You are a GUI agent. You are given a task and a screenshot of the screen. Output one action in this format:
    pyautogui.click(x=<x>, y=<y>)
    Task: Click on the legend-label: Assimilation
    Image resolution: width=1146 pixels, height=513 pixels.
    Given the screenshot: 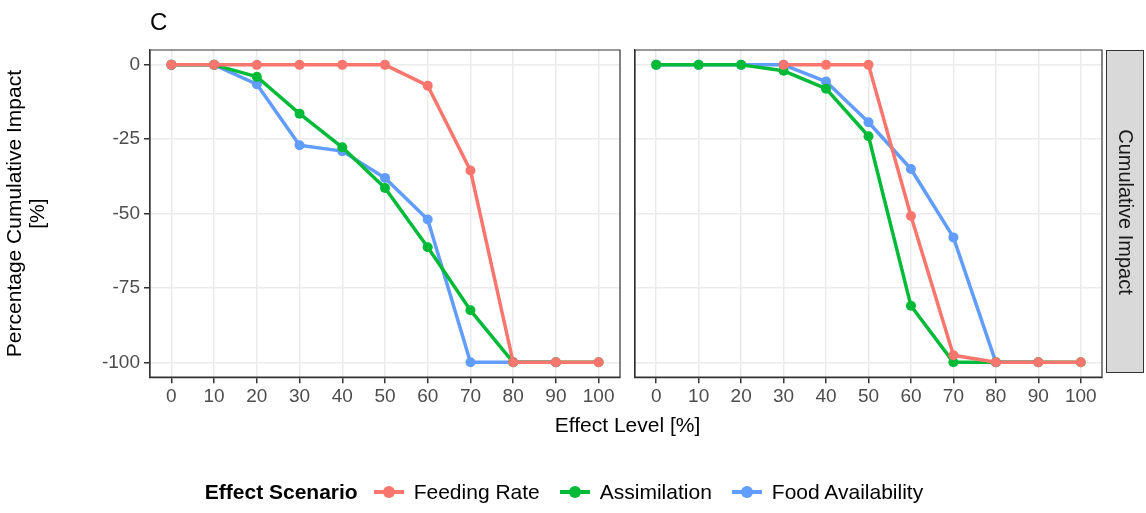 What is the action you would take?
    pyautogui.click(x=655, y=492)
    